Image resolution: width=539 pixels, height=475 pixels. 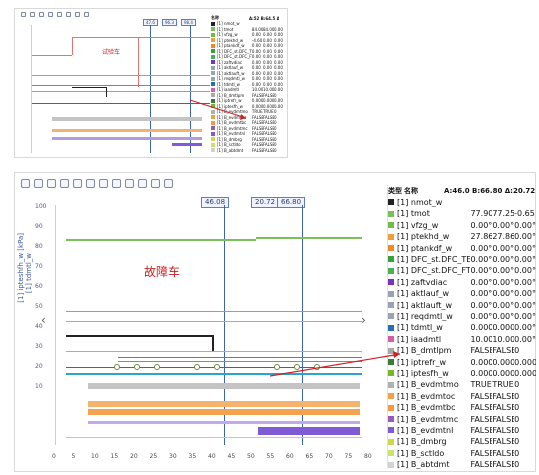 I want to click on top-test-vehicle-label: 试验车, so click(x=111, y=52).